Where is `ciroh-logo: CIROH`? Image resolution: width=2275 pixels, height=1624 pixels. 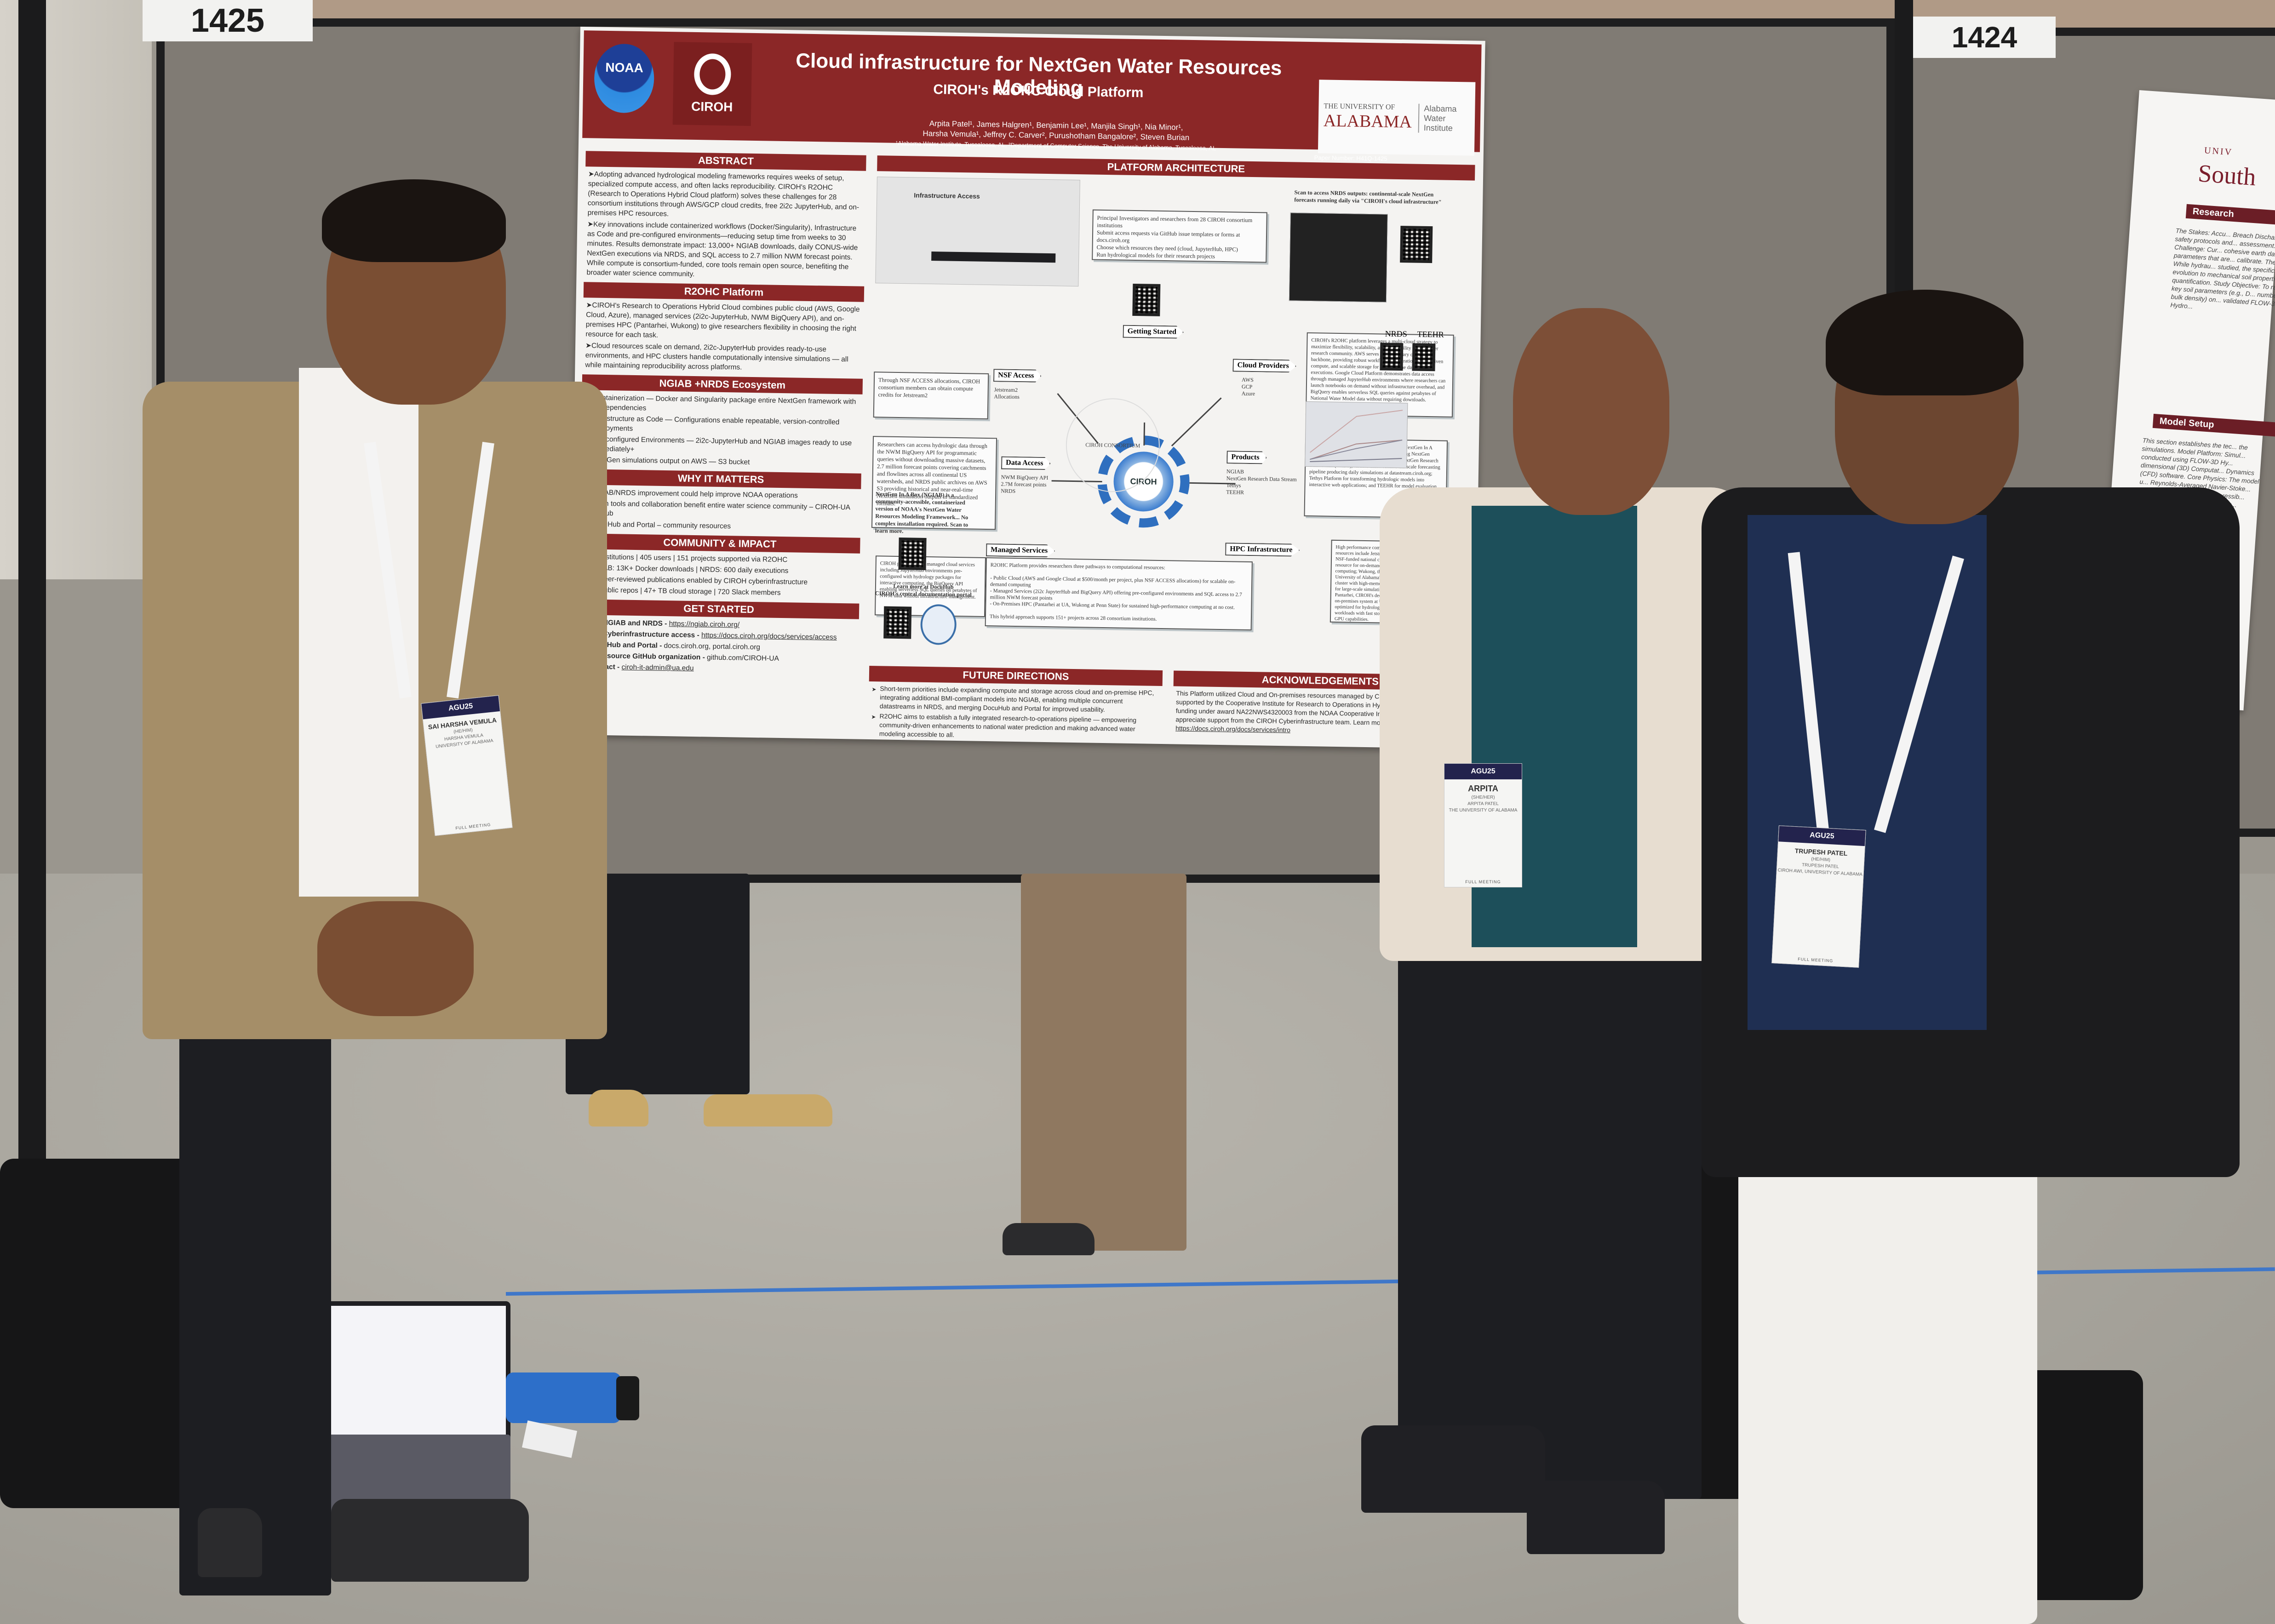 ciroh-logo: CIROH is located at coordinates (712, 84).